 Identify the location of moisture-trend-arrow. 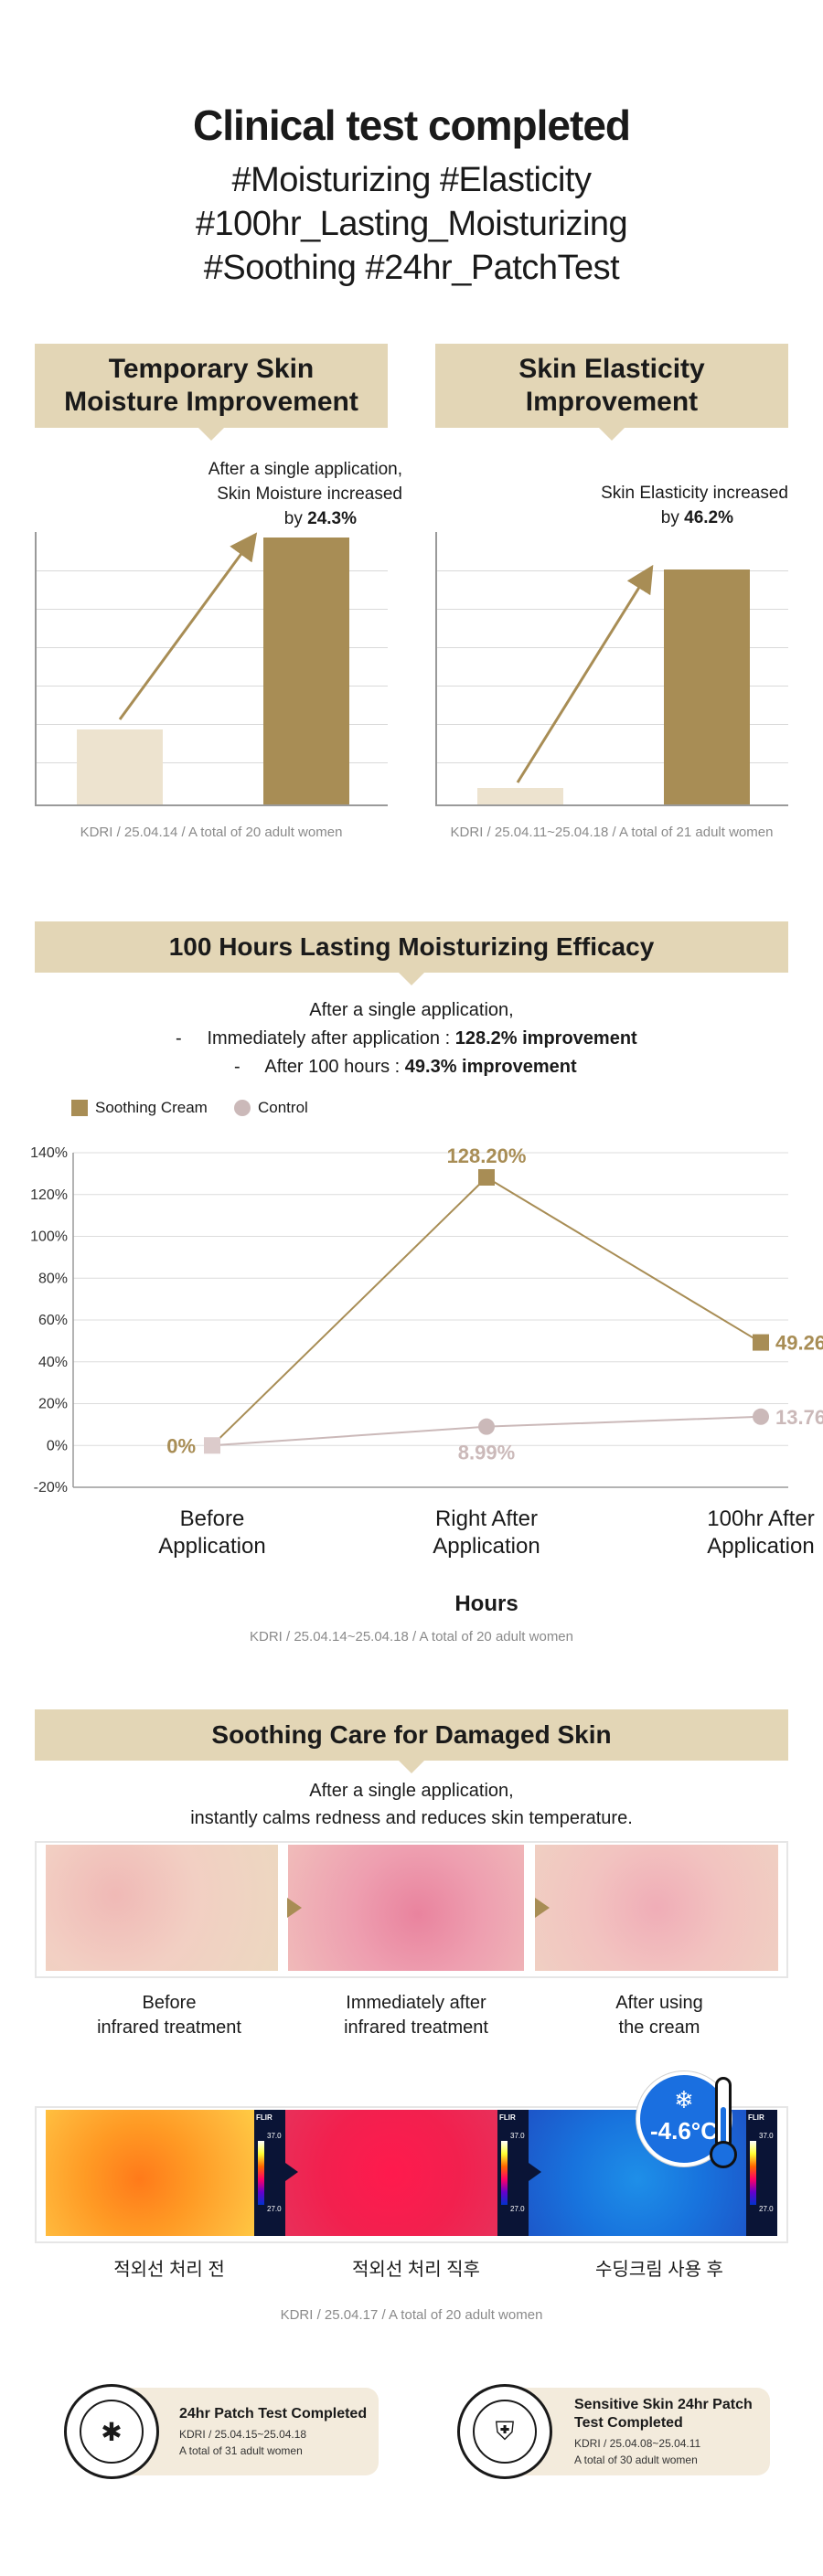
(188, 626).